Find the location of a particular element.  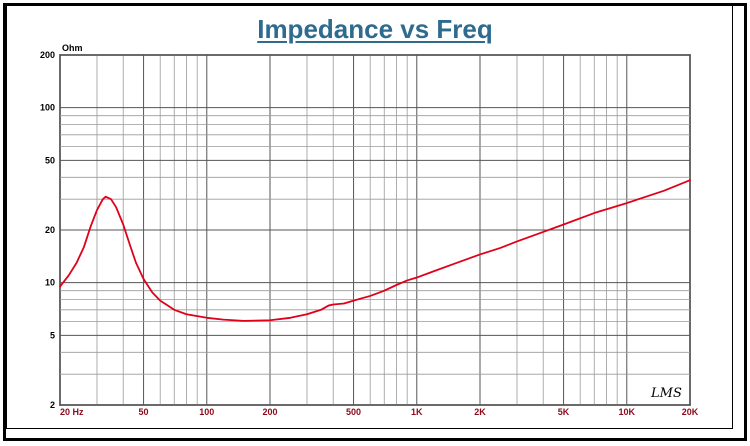

x-tick-label: 2K is located at coordinates (480, 412).